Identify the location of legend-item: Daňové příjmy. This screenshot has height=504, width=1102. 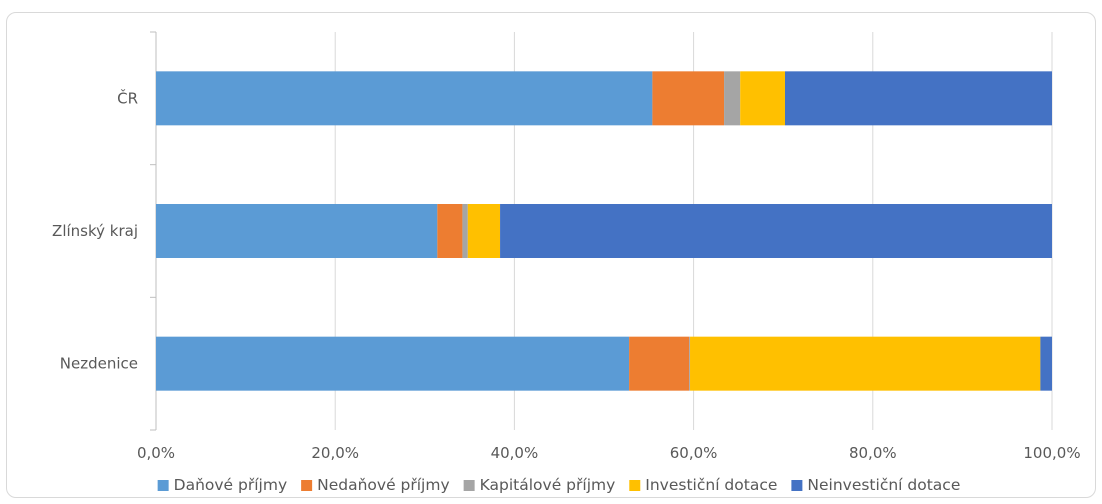
(222, 485).